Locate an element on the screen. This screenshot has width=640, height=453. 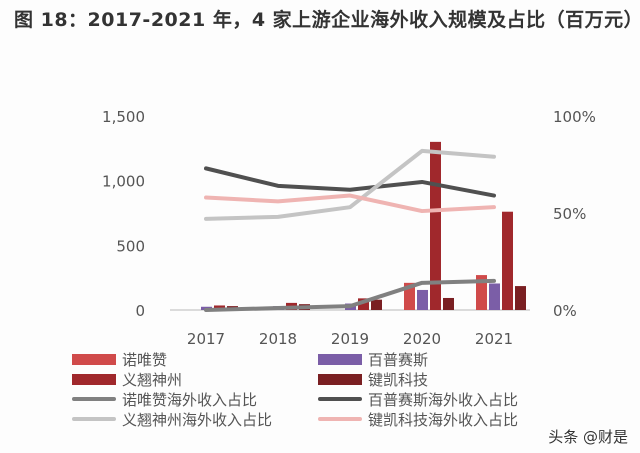
legend-label: 键凯科技海外收入占比 is located at coordinates (443, 419).